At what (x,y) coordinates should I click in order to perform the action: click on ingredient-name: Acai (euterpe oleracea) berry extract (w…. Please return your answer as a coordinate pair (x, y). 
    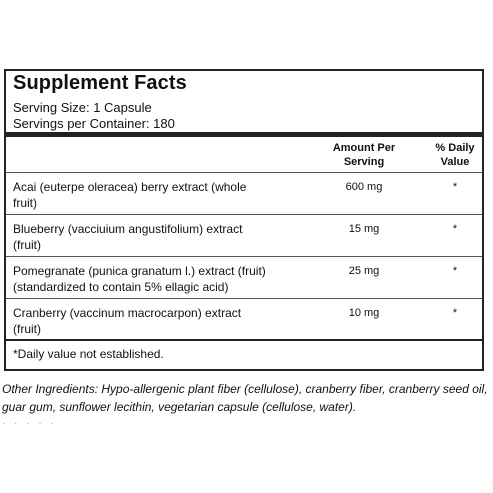
    Looking at the image, I should click on (153, 195).